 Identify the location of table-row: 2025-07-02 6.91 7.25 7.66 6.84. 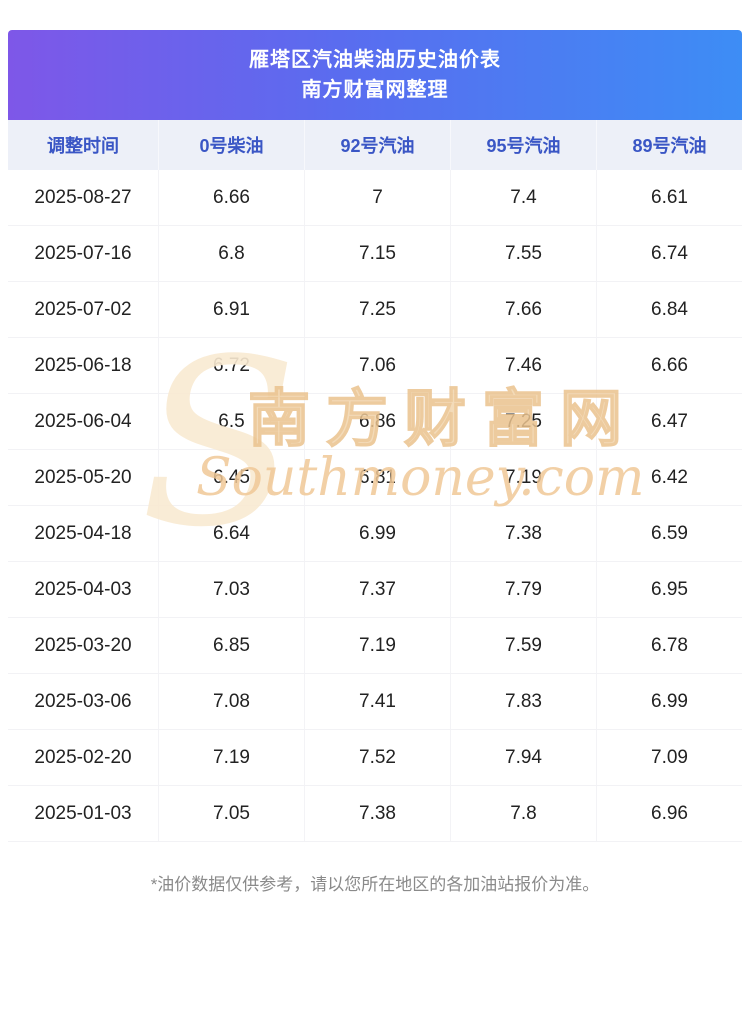
(375, 310).